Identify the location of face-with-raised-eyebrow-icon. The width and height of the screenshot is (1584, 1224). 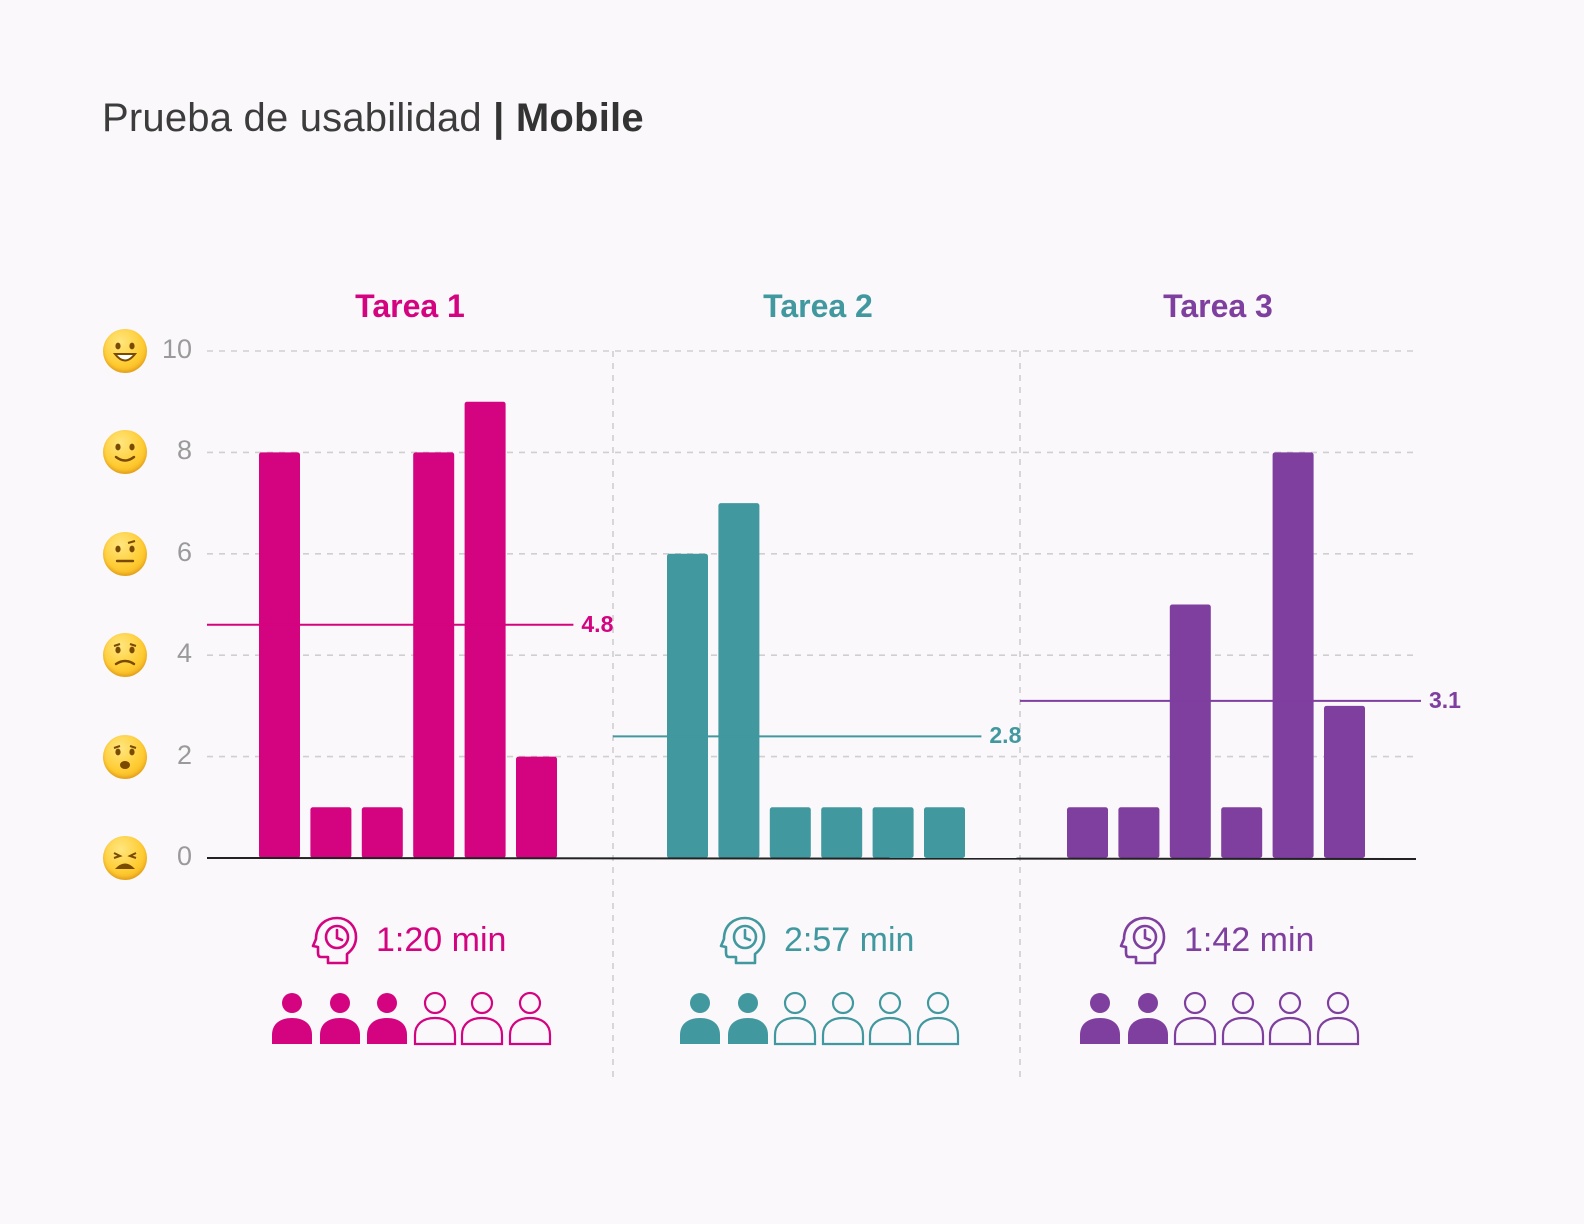
(125, 553).